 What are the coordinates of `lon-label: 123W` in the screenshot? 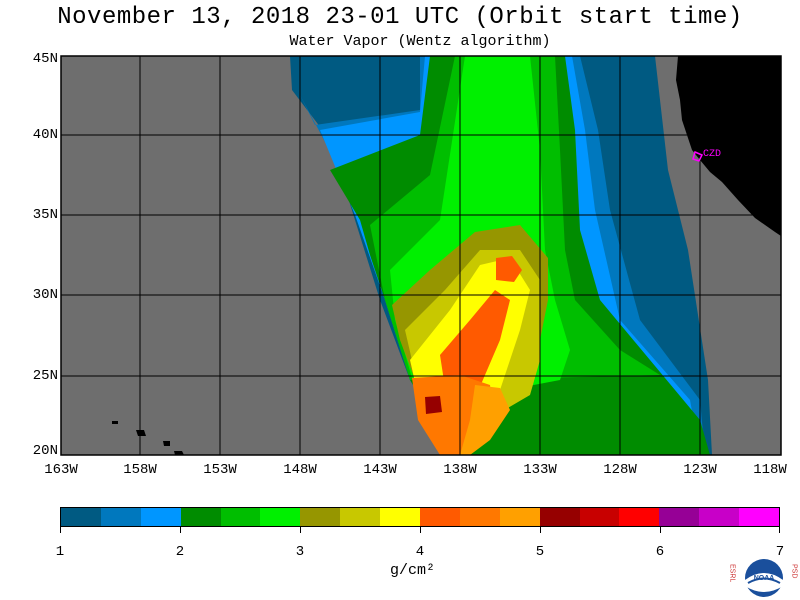 It's located at (700, 470).